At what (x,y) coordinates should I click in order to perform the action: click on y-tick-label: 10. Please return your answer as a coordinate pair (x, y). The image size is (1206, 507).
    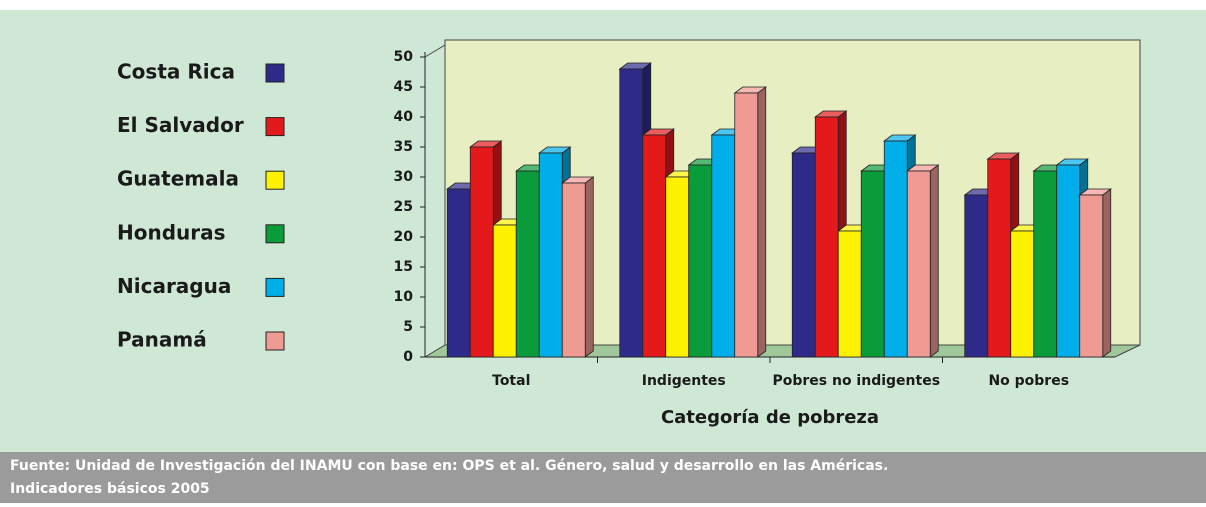
    Looking at the image, I should click on (404, 297).